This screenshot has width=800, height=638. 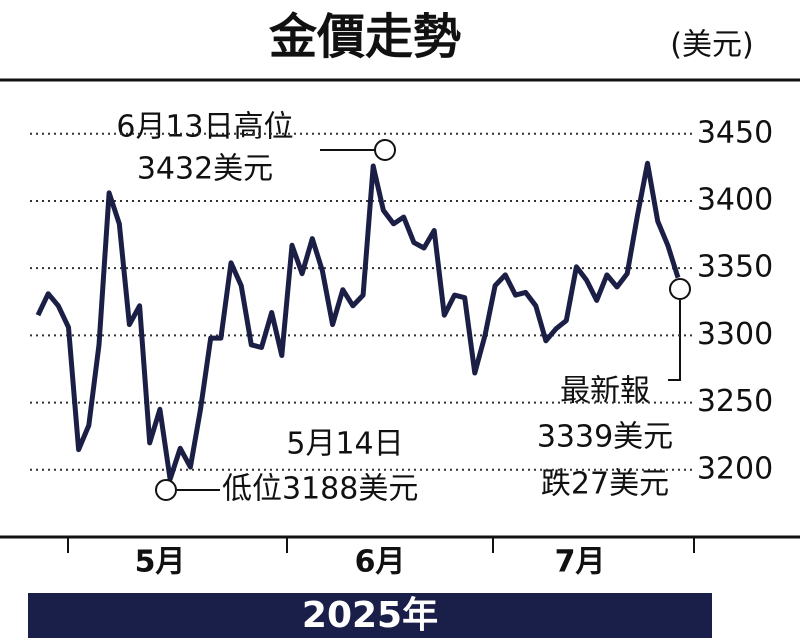 What do you see at coordinates (711, 45) in the screenshot?
I see `unit-label: (美元)` at bounding box center [711, 45].